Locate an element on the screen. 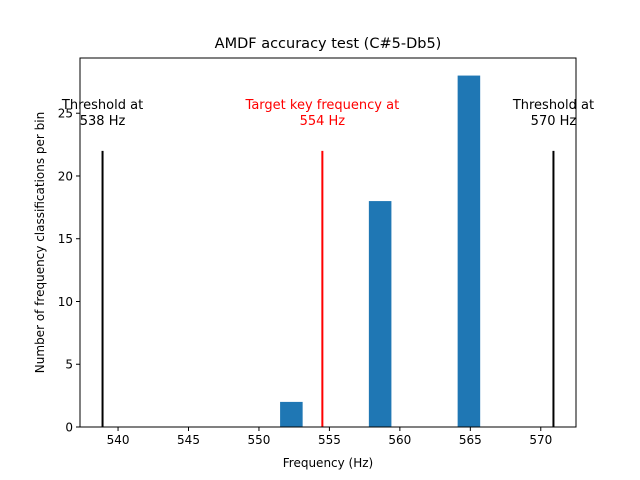 The width and height of the screenshot is (640, 480). y-tick-label-5: 25 is located at coordinates (65, 114).